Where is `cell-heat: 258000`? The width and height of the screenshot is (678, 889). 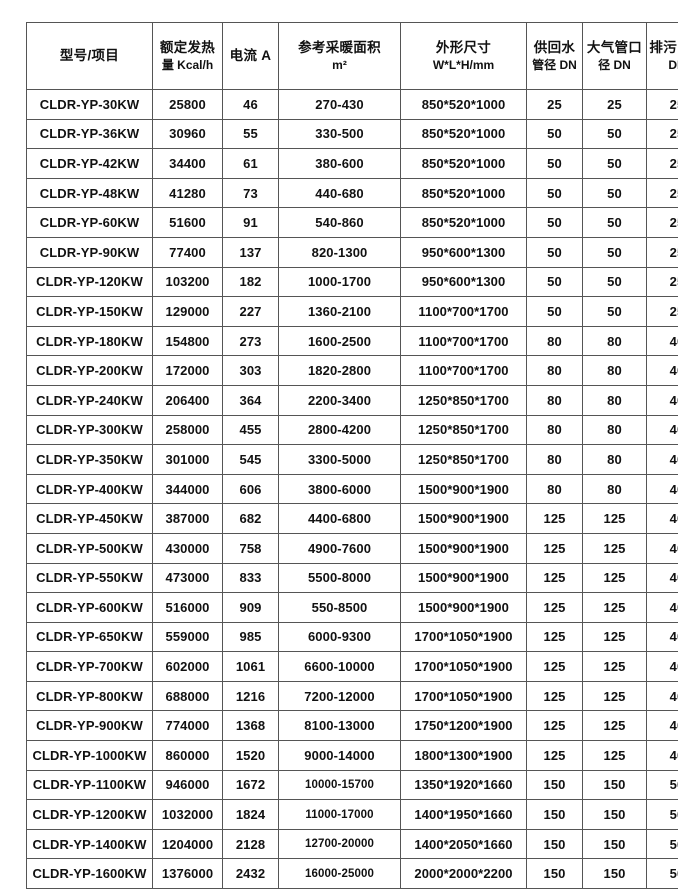 cell-heat: 258000 is located at coordinates (188, 430).